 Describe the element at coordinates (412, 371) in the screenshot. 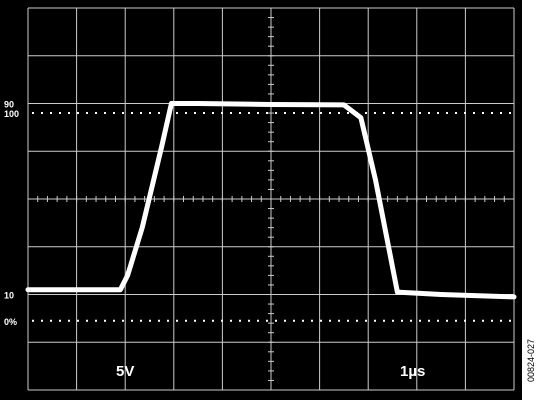

I see `time-per-div-label: 1µs` at that location.